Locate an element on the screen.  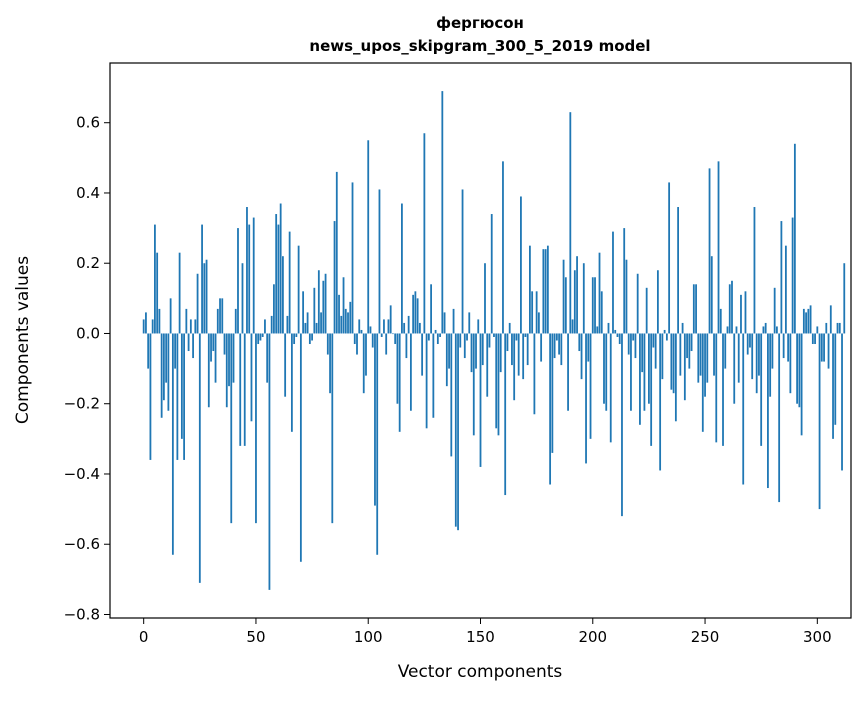
y-tick-label: 0.0 is located at coordinates (88, 333).